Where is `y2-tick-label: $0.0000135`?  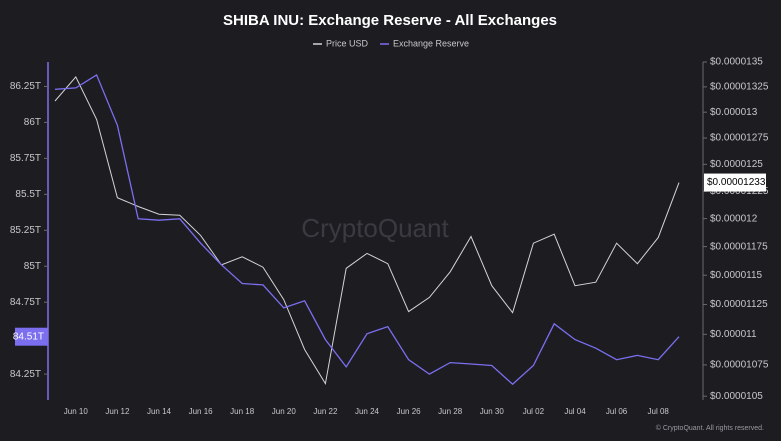
y2-tick-label: $0.0000135 is located at coordinates (736, 62).